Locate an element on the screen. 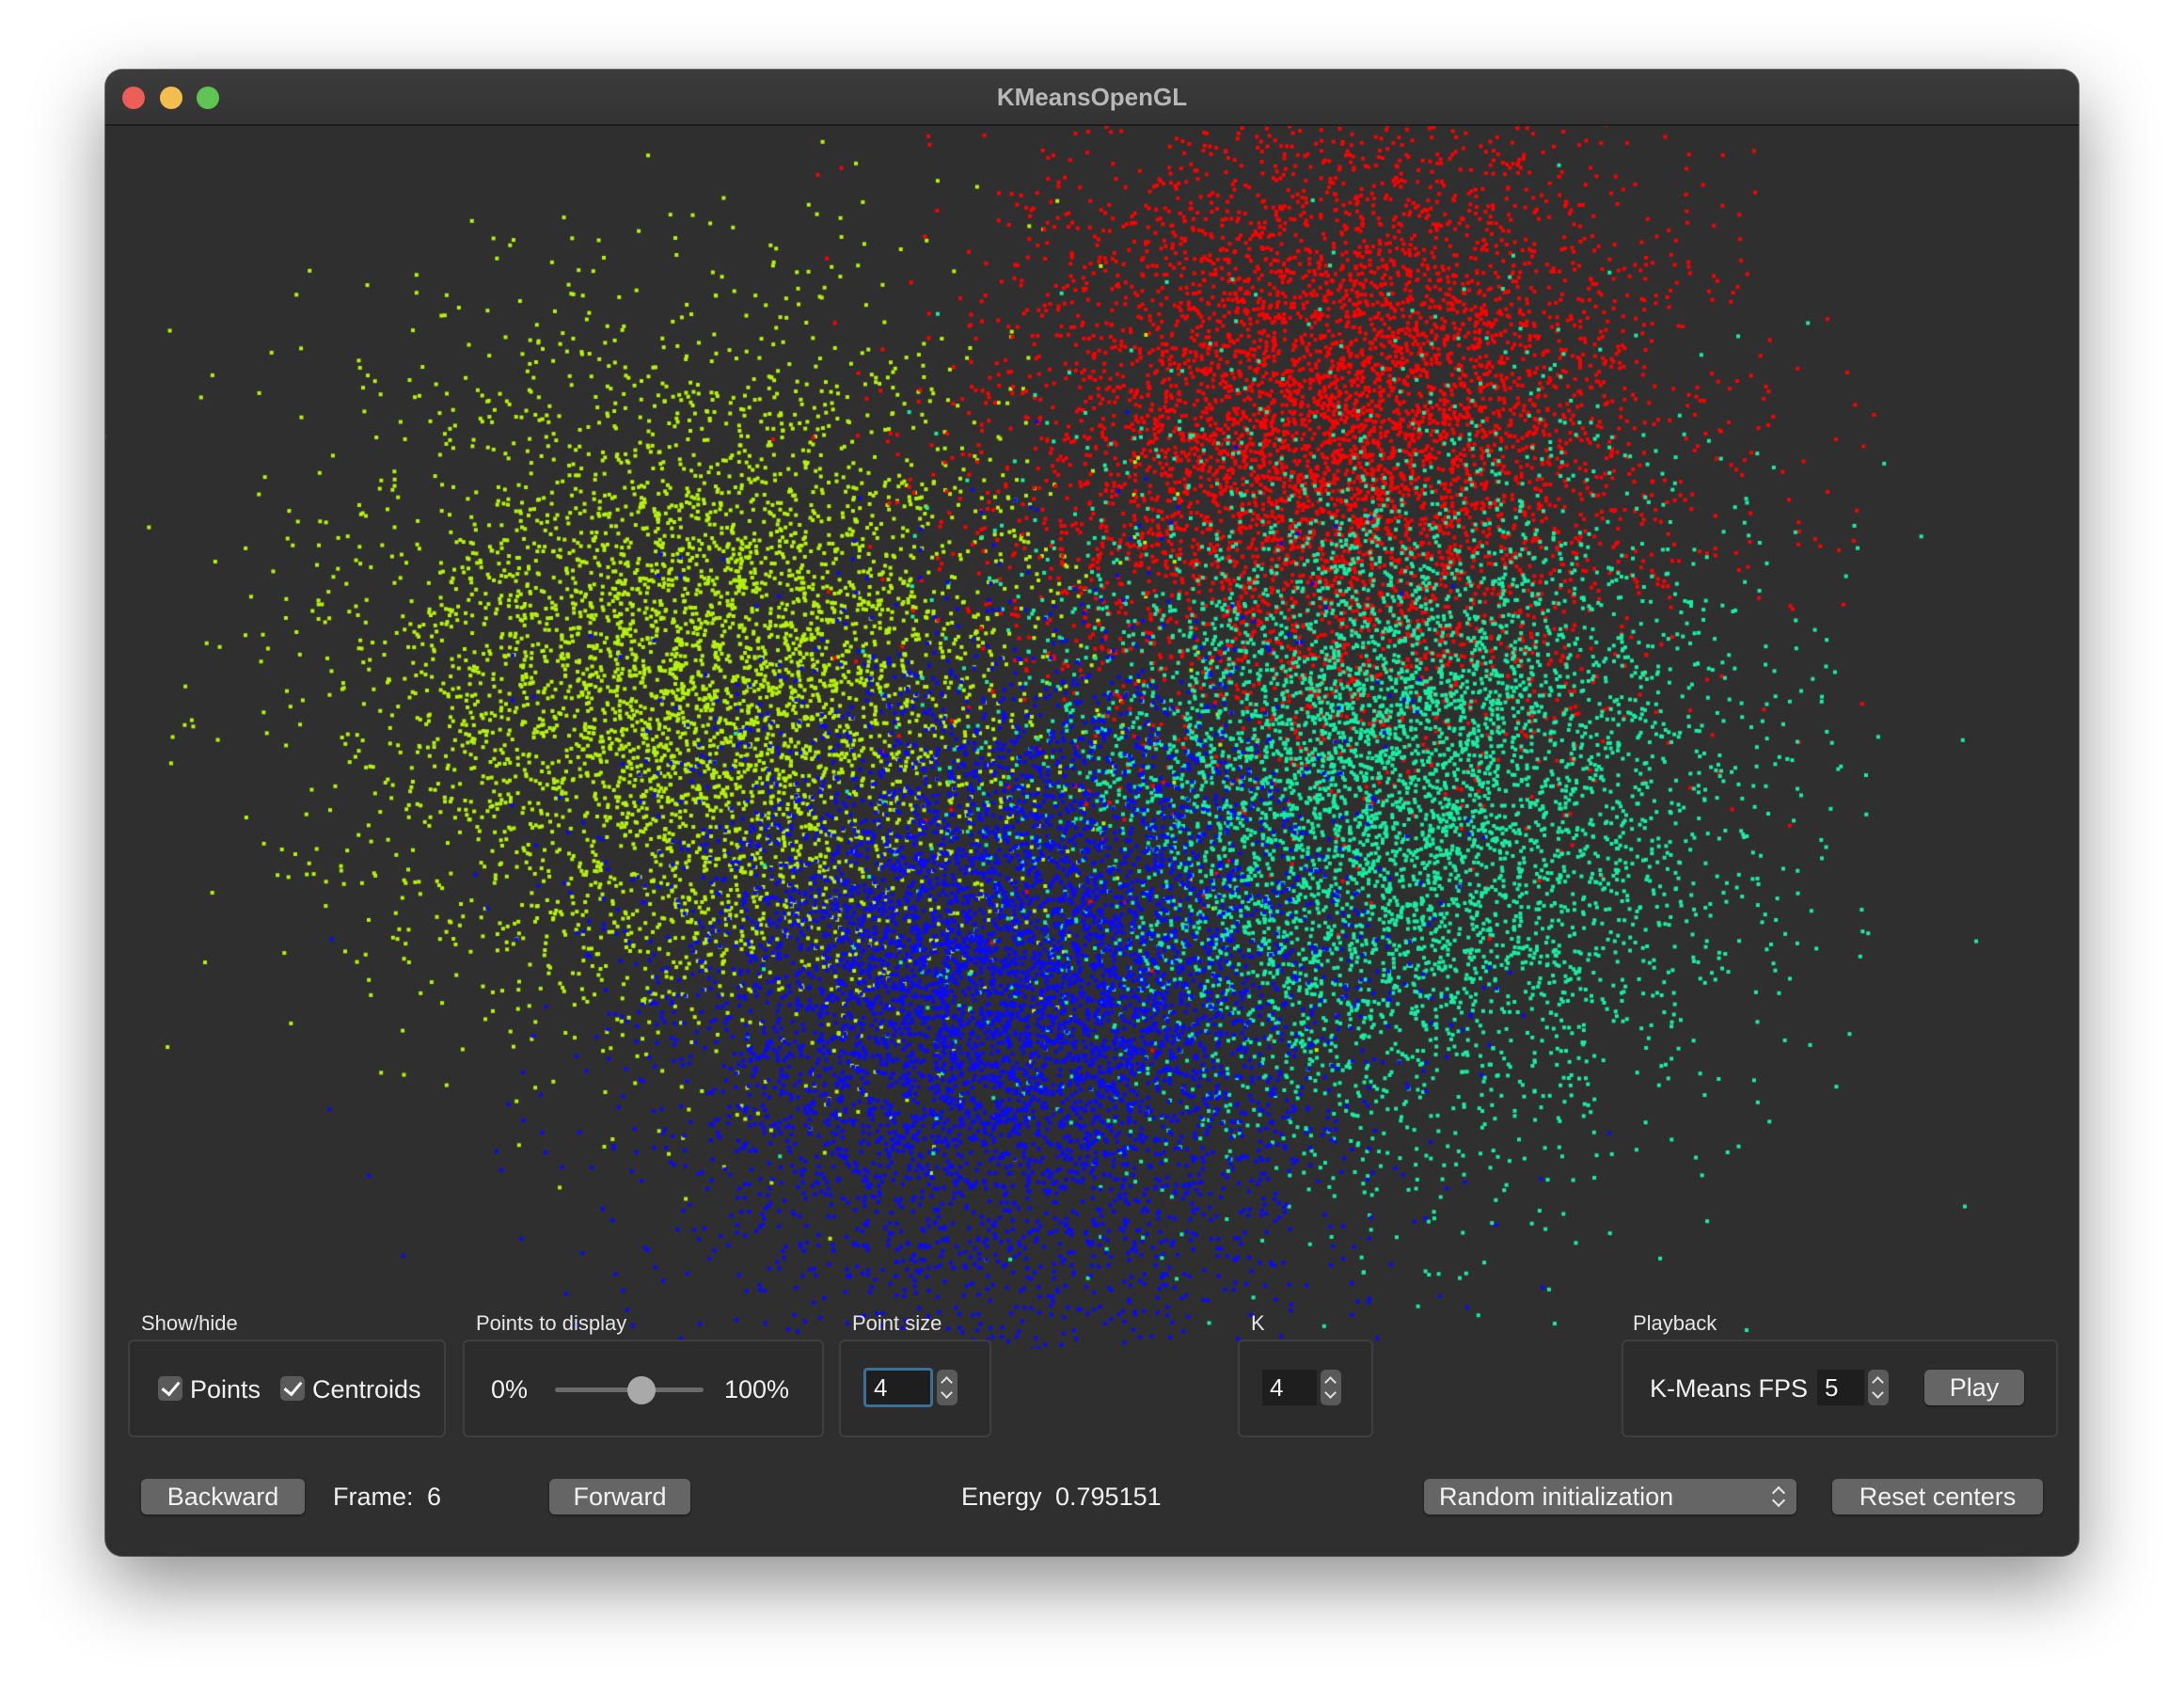  showhide-group: Points Centroids is located at coordinates (287, 1388).